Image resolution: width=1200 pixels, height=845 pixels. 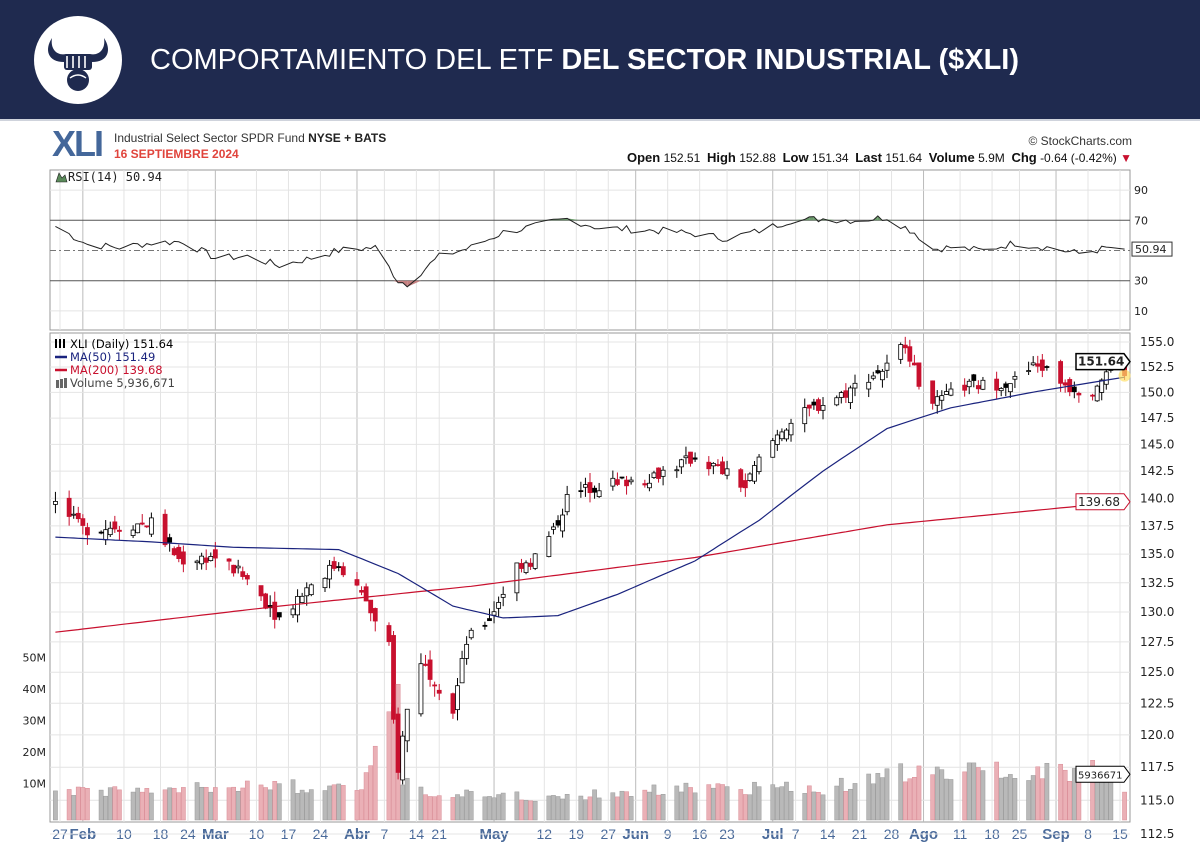 What do you see at coordinates (790, 60) in the screenshot?
I see `title-bold: DEL SECTOR INDUSTRIAL ($XLI)` at bounding box center [790, 60].